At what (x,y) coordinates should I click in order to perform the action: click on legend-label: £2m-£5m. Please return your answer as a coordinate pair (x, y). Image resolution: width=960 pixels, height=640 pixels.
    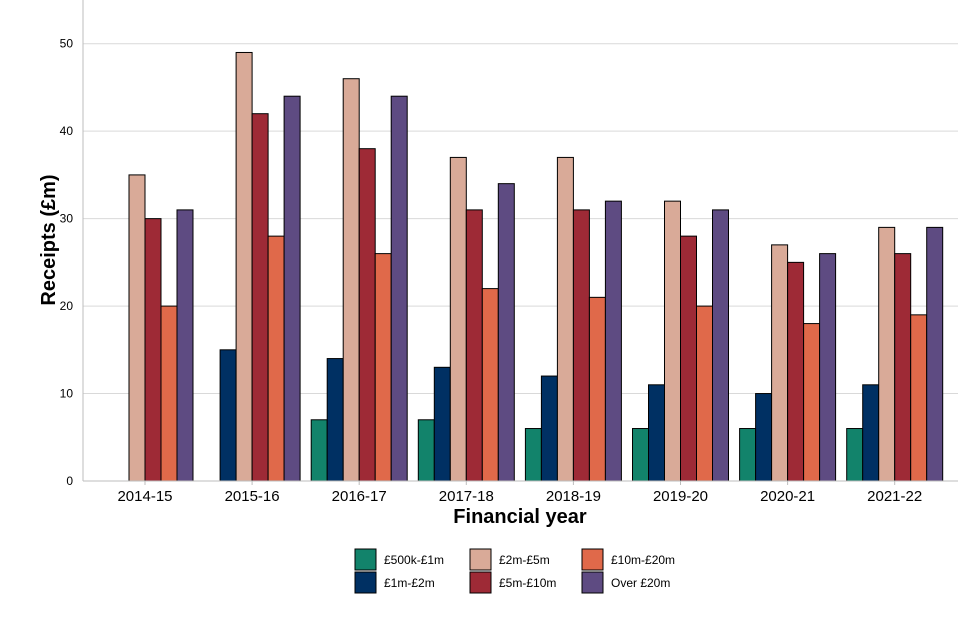
    Looking at the image, I should click on (524, 560).